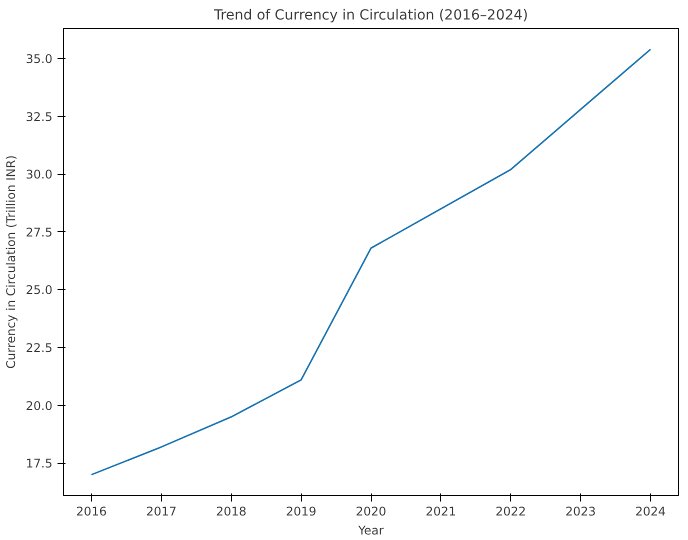  What do you see at coordinates (39, 232) in the screenshot?
I see `y-tick-label: 27.5` at bounding box center [39, 232].